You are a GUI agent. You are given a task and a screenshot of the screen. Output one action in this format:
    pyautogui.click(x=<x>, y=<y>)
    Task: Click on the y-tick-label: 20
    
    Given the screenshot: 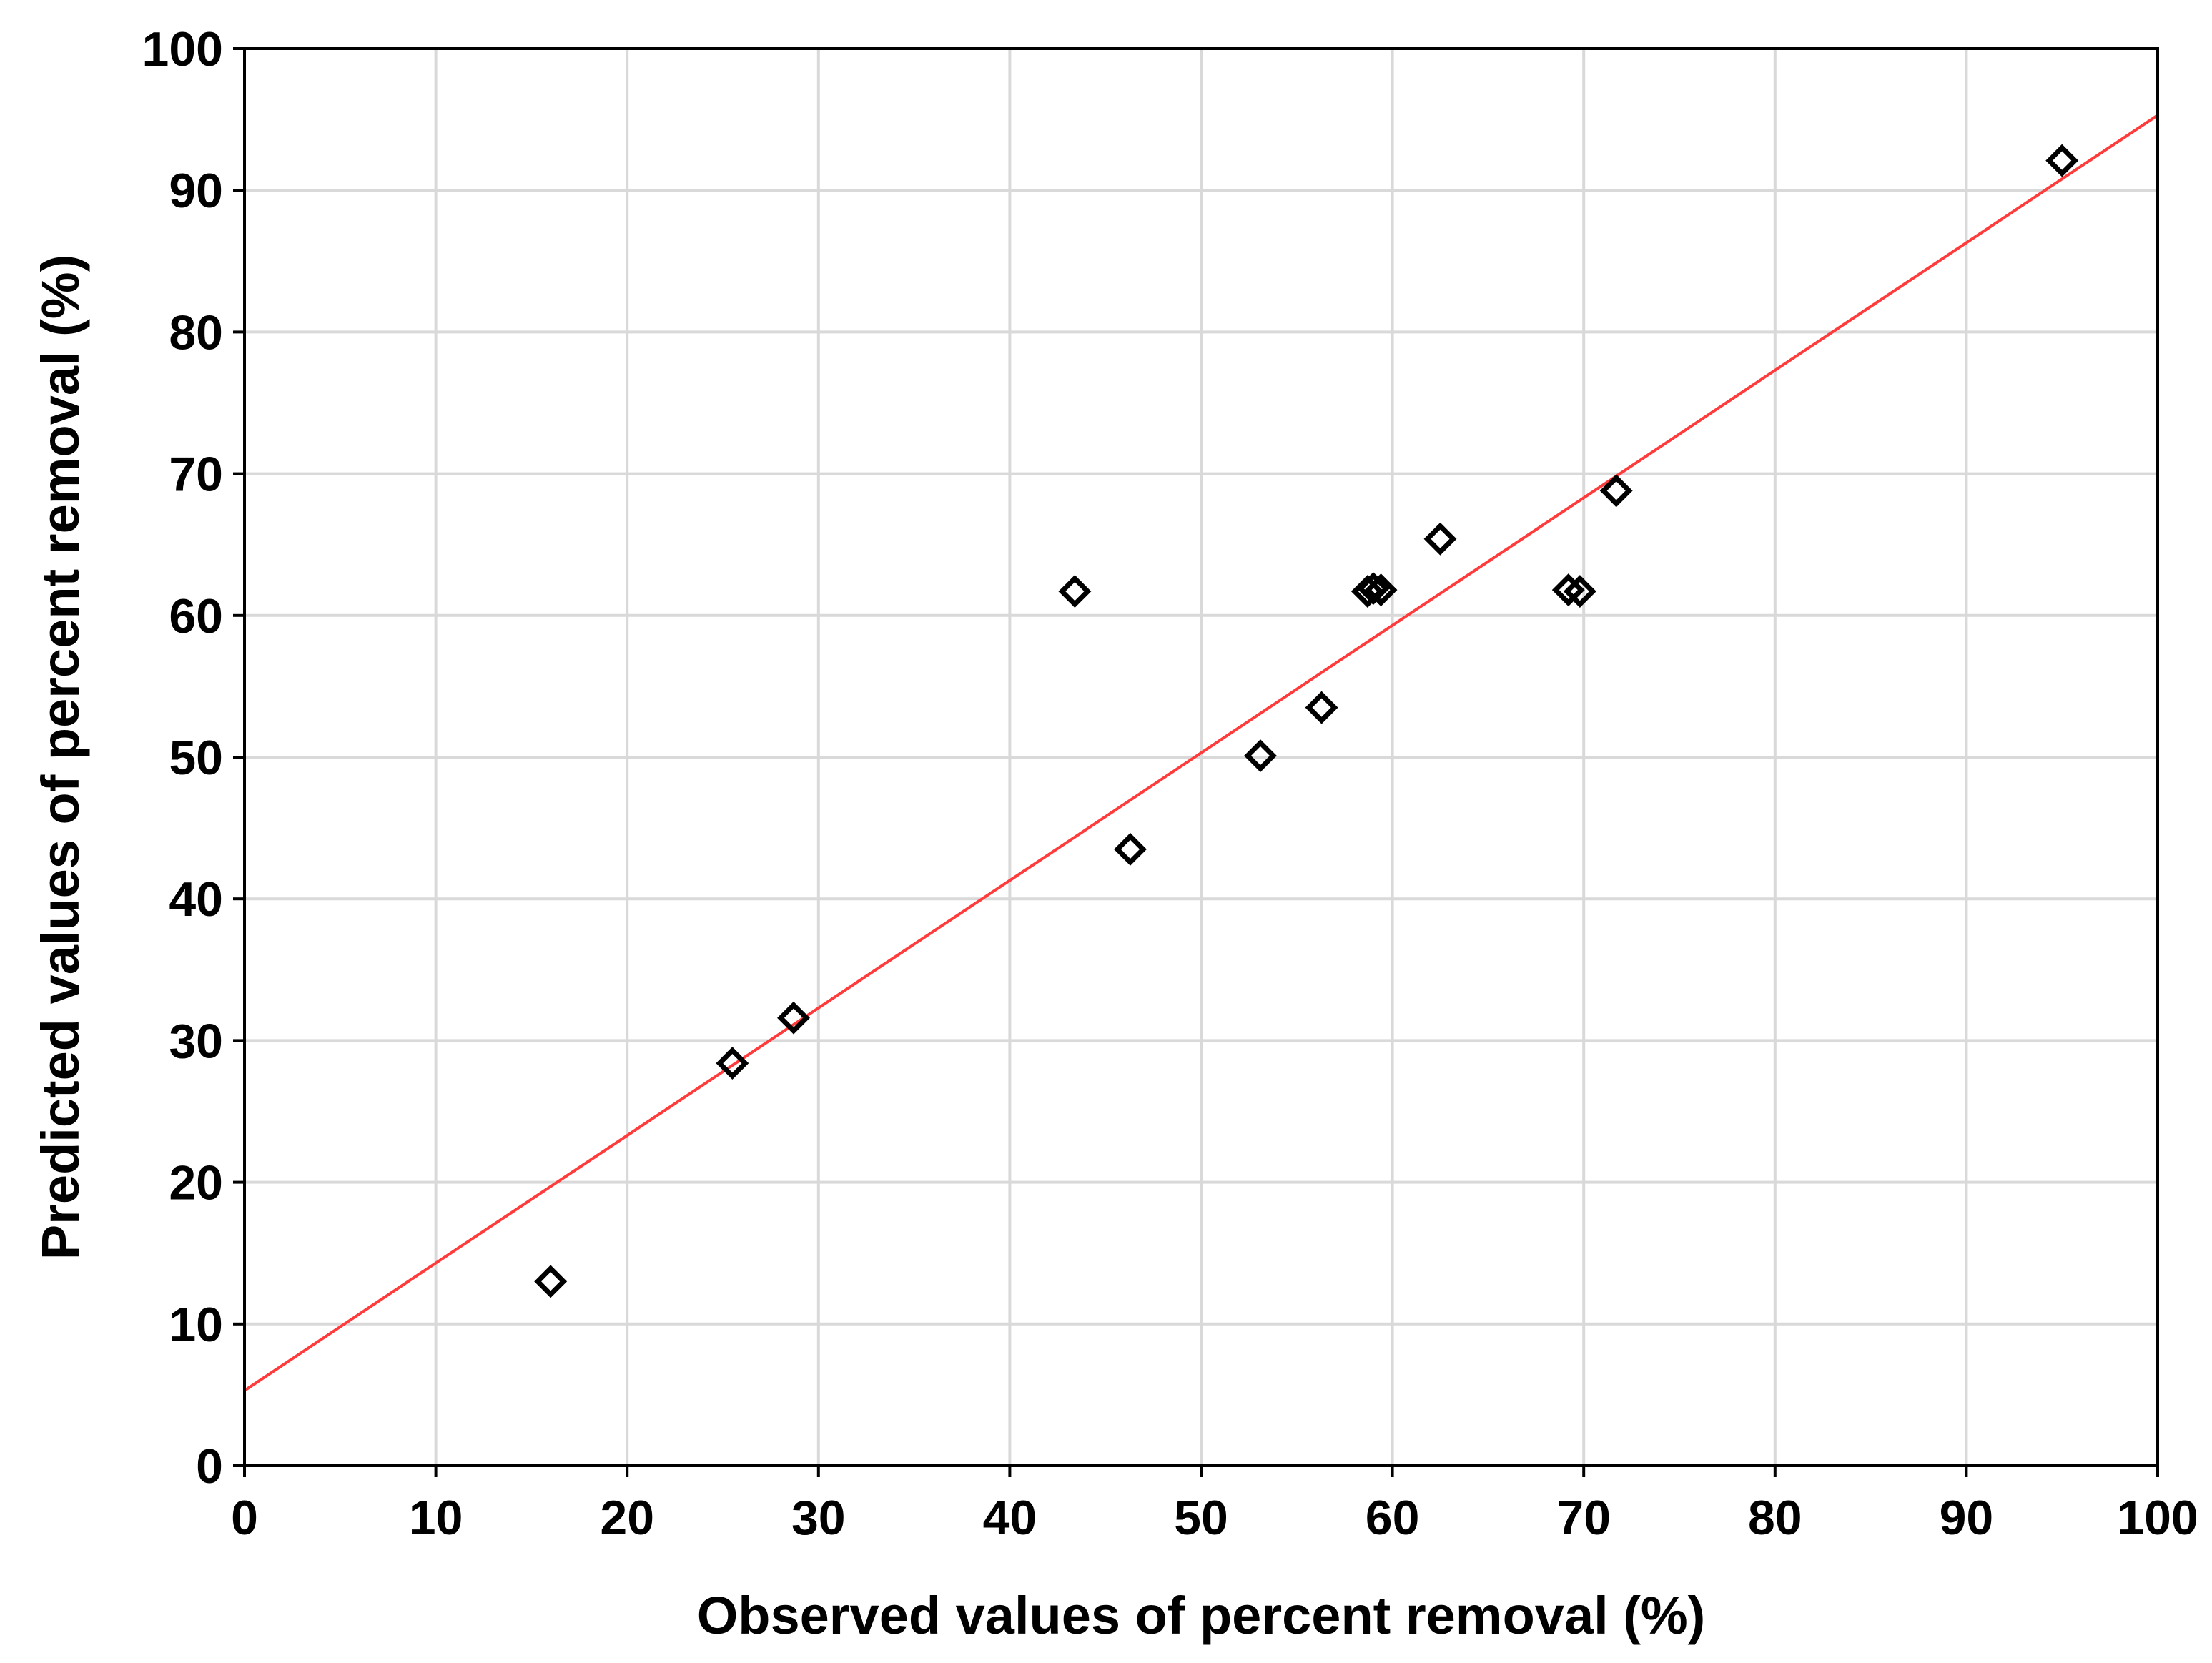 What is the action you would take?
    pyautogui.click(x=196, y=1183)
    